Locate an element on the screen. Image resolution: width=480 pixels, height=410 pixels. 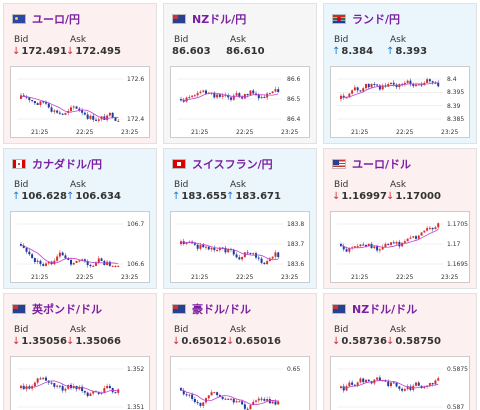
ask-value: 0.58750 is located at coordinates (418, 341).